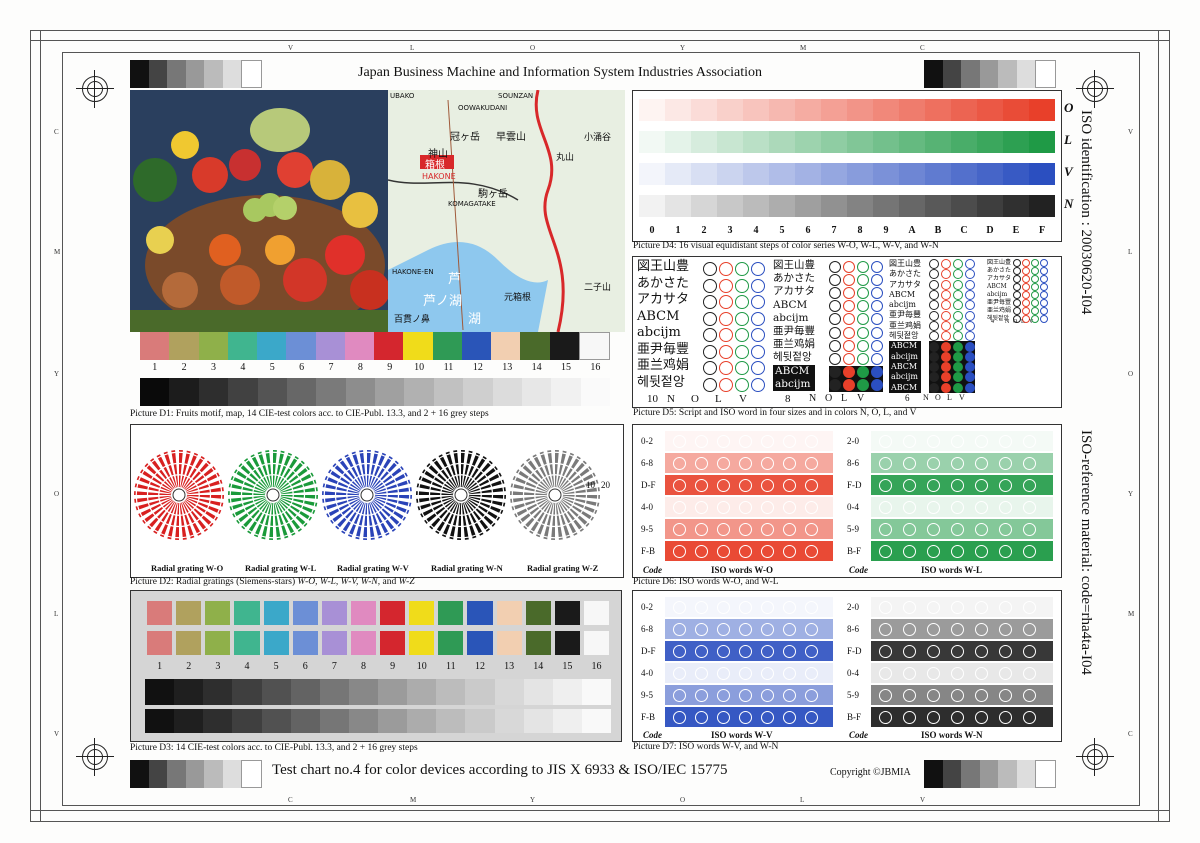 Image resolution: width=1200 pixels, height=843 pixels. I want to click on map-label: 湖, so click(475, 319).